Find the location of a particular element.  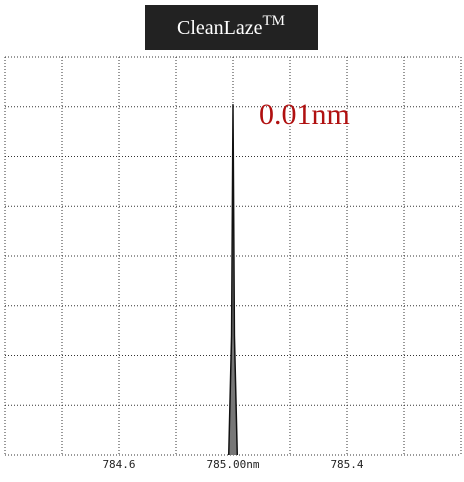

spectrum-line is located at coordinates (233, 280).